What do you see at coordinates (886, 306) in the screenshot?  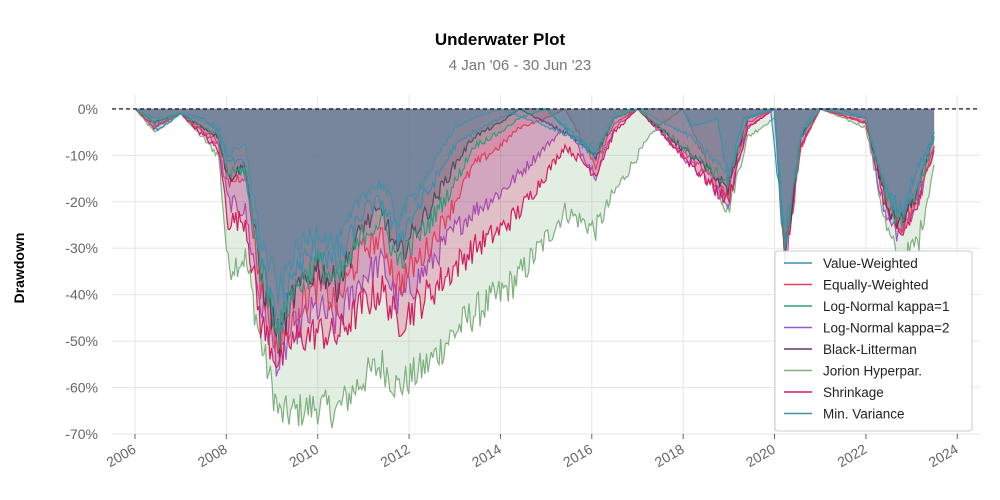 I see `legend-label: Log-Normal kappa=1` at bounding box center [886, 306].